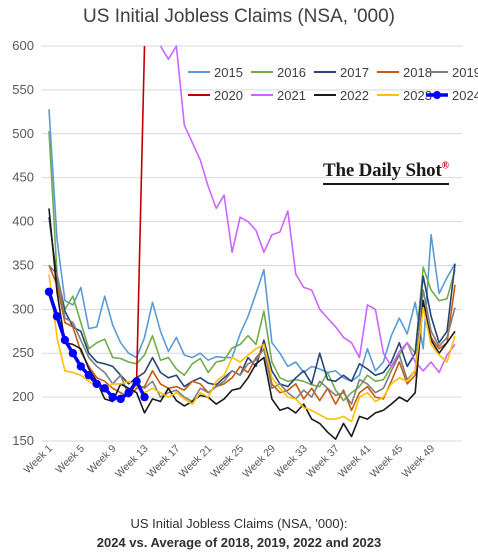  Describe the element at coordinates (23, 89) in the screenshot. I see `y-tick-label: 550` at that location.